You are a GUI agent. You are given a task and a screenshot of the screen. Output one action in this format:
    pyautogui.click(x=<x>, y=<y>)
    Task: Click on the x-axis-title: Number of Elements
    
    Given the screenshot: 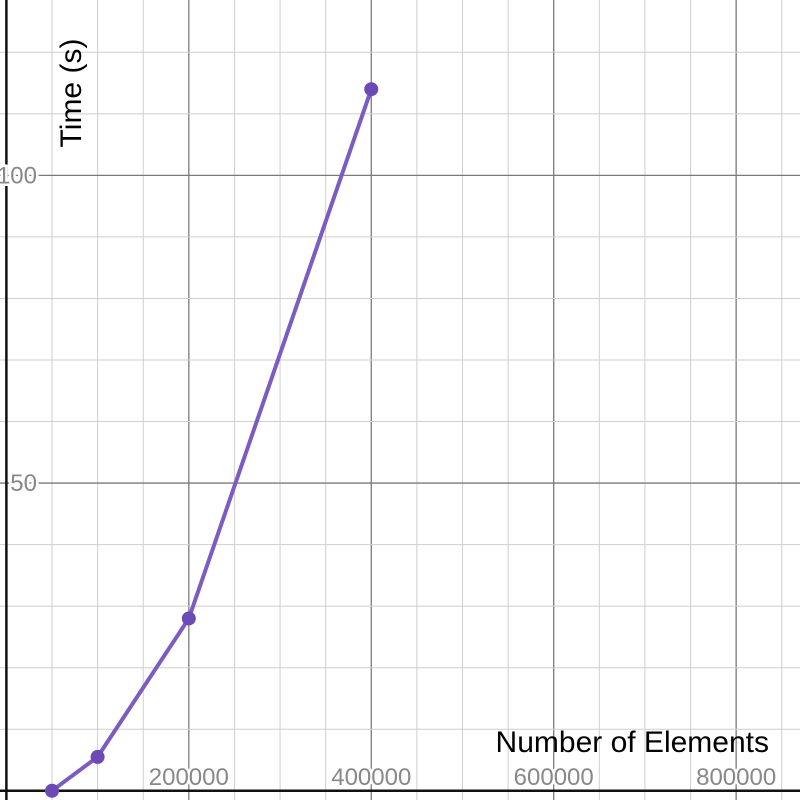 What is the action you would take?
    pyautogui.click(x=632, y=742)
    